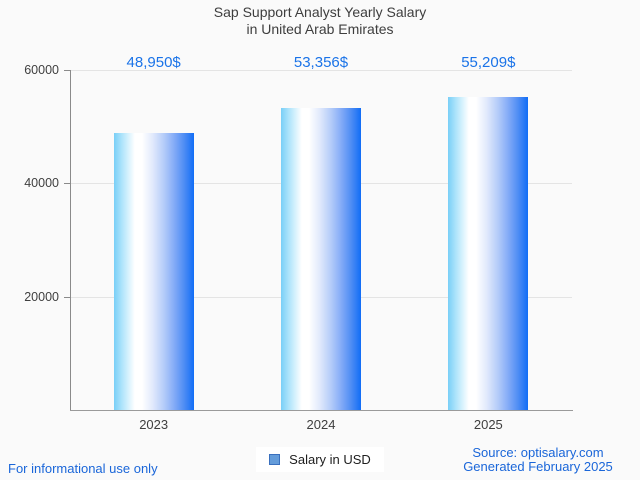  Describe the element at coordinates (488, 253) in the screenshot. I see `bar-2025` at that location.